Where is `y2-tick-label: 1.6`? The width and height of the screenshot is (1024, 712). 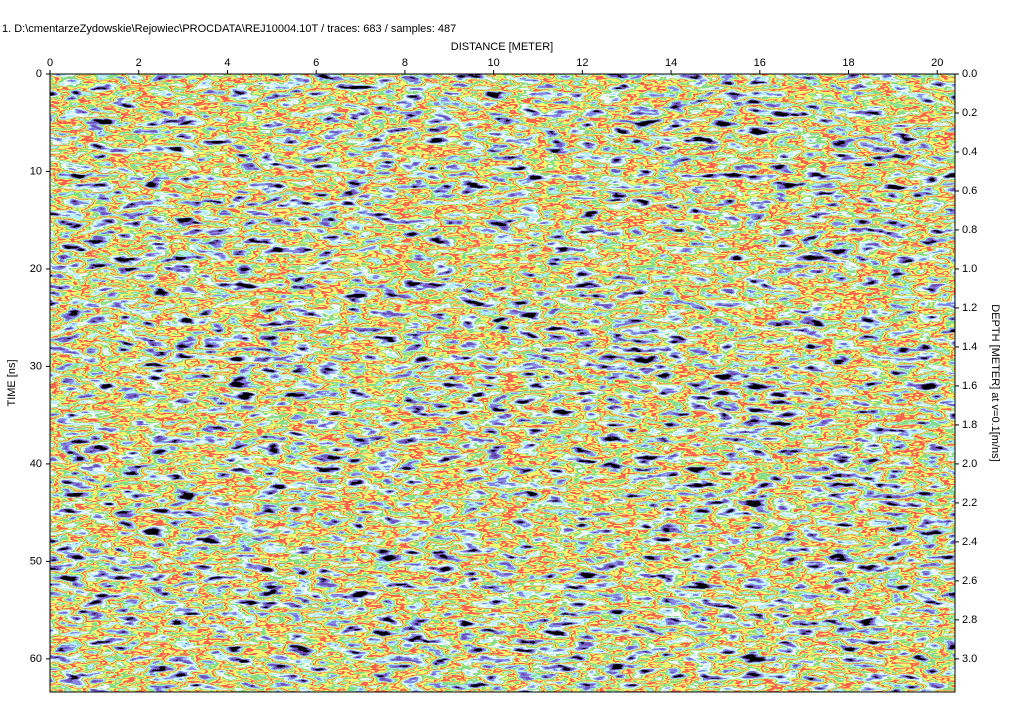 y2-tick-label: 1.6 is located at coordinates (969, 386).